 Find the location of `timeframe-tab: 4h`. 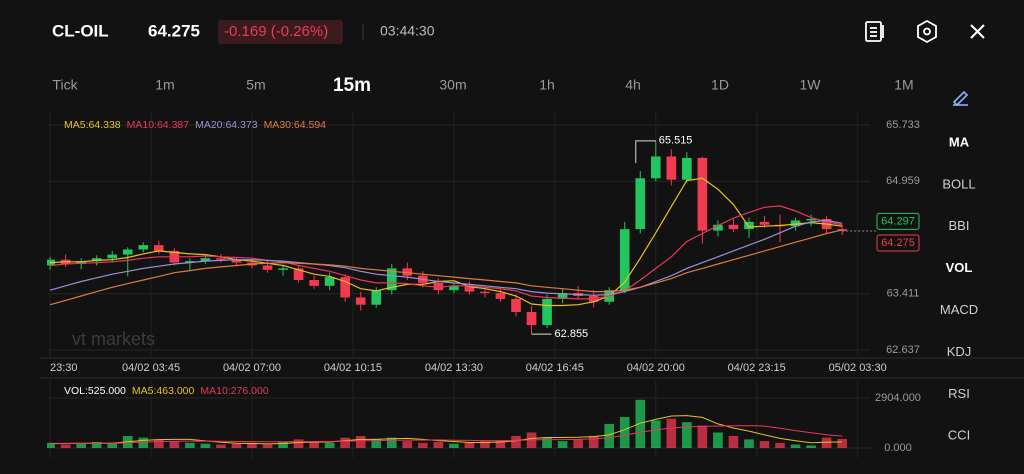

timeframe-tab: 4h is located at coordinates (633, 85).